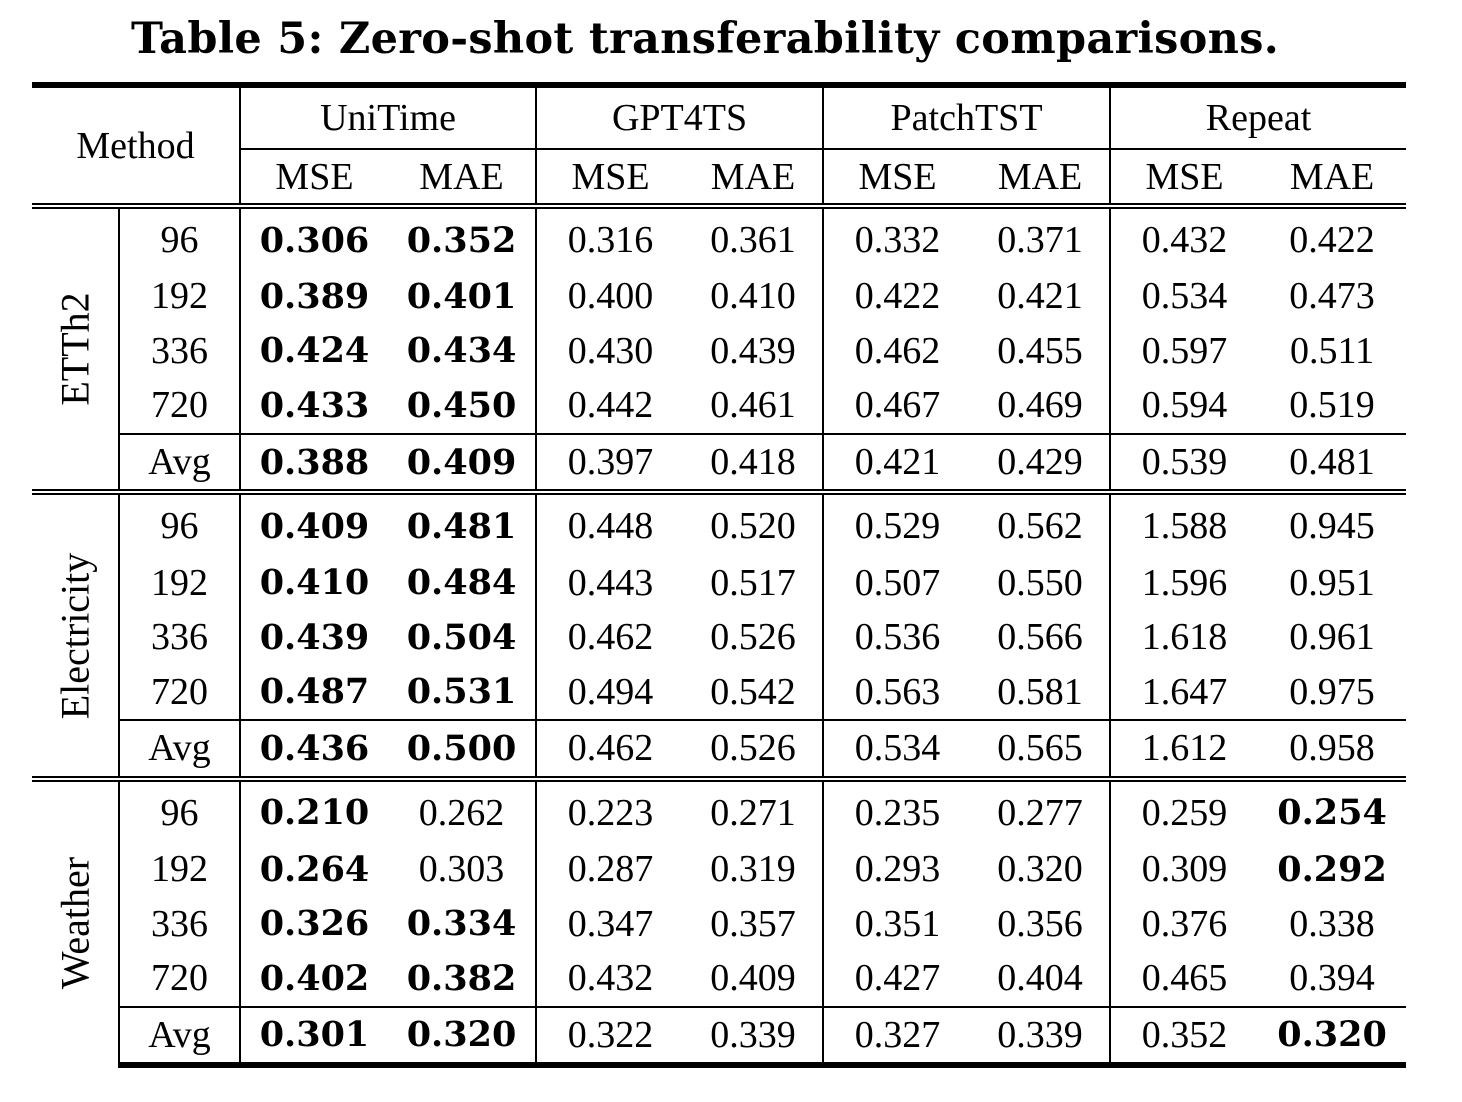  I want to click on value-cell: 0.442, so click(610, 406).